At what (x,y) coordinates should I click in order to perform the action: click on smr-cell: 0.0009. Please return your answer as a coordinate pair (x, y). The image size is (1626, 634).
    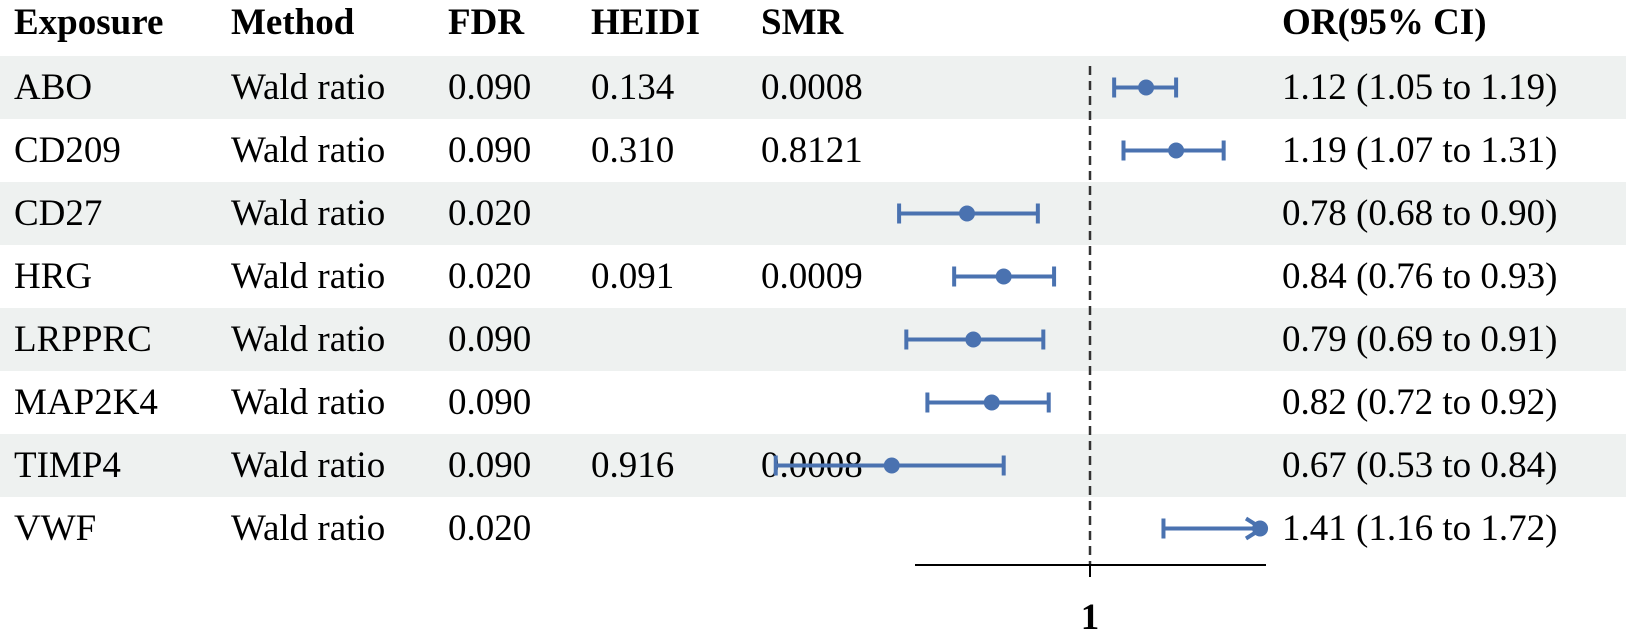
    Looking at the image, I should click on (812, 276).